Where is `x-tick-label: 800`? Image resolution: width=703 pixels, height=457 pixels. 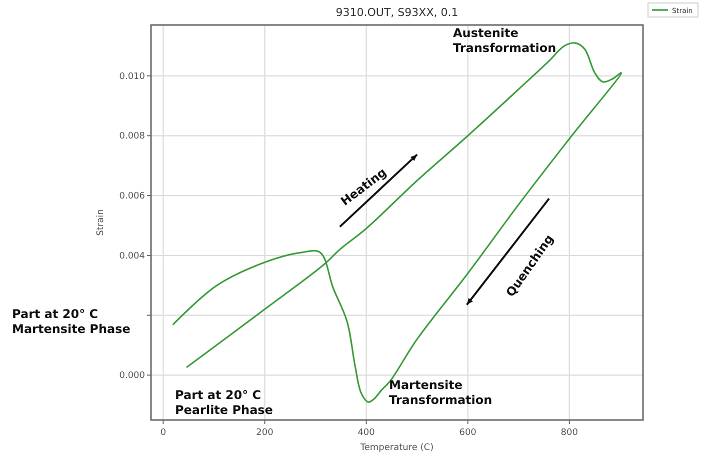 x-tick-label: 800 is located at coordinates (569, 433).